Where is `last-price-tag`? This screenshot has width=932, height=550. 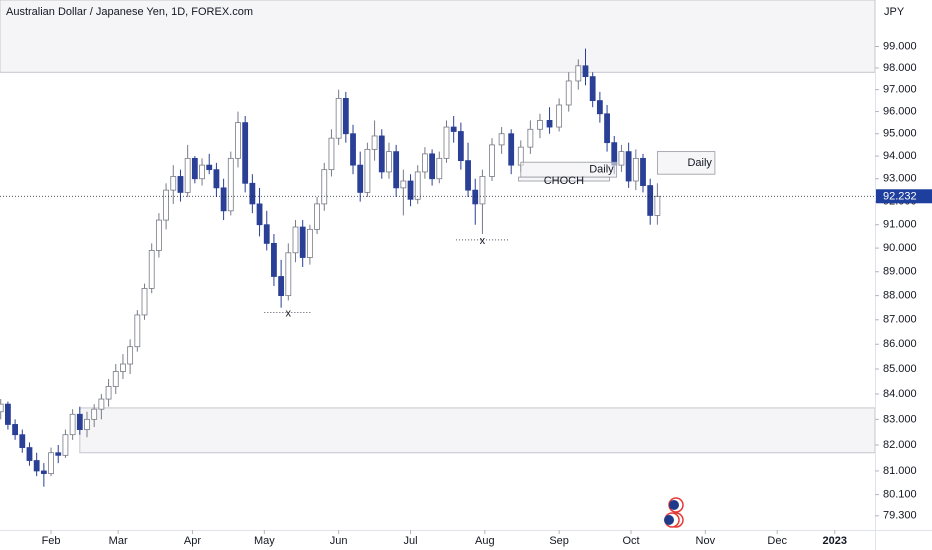 last-price-tag is located at coordinates (904, 196).